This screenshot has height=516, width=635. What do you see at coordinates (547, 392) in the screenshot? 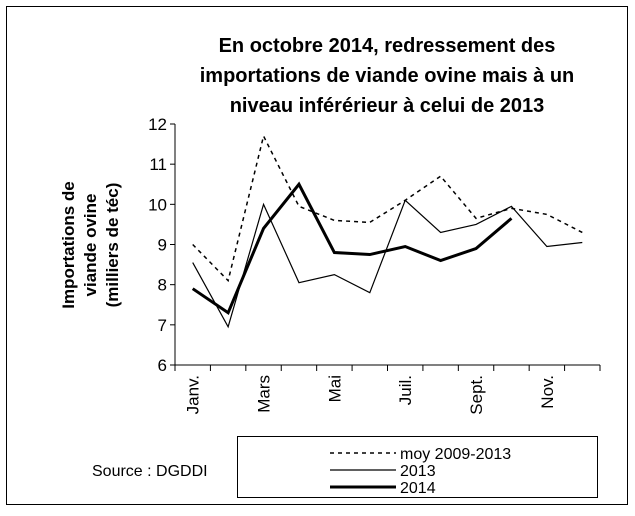
I see `x-tick-label: Nov.` at bounding box center [547, 392].